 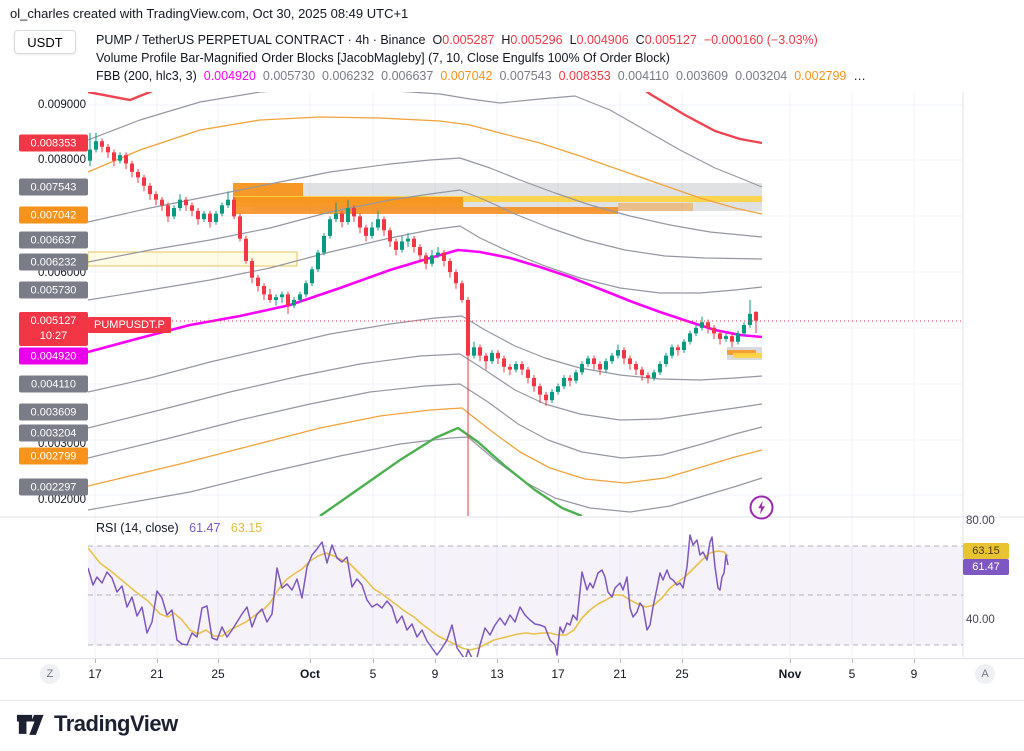 What do you see at coordinates (45, 42) in the screenshot?
I see `currency-selector-button: USDT` at bounding box center [45, 42].